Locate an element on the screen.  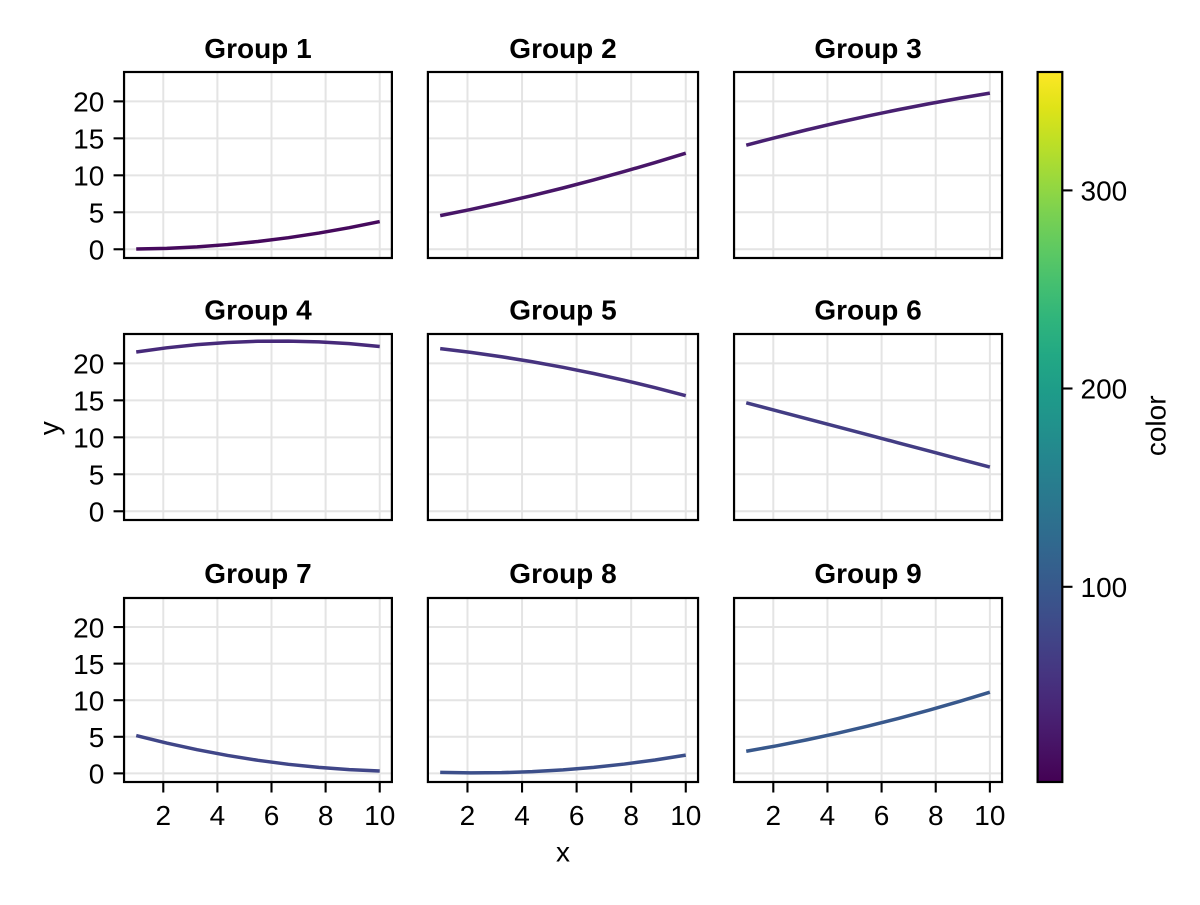
svg-text: x is located at coordinates (563, 852).